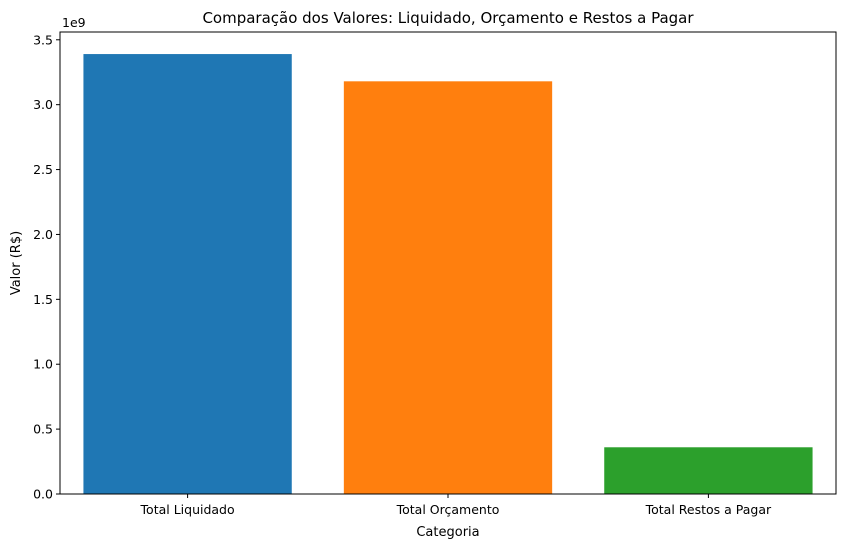  What do you see at coordinates (46, 267) in the screenshot?
I see `y-ticks-group: 0.0 0.5 1.0 1.5 2.0 2.5 3.0 3.5` at bounding box center [46, 267].